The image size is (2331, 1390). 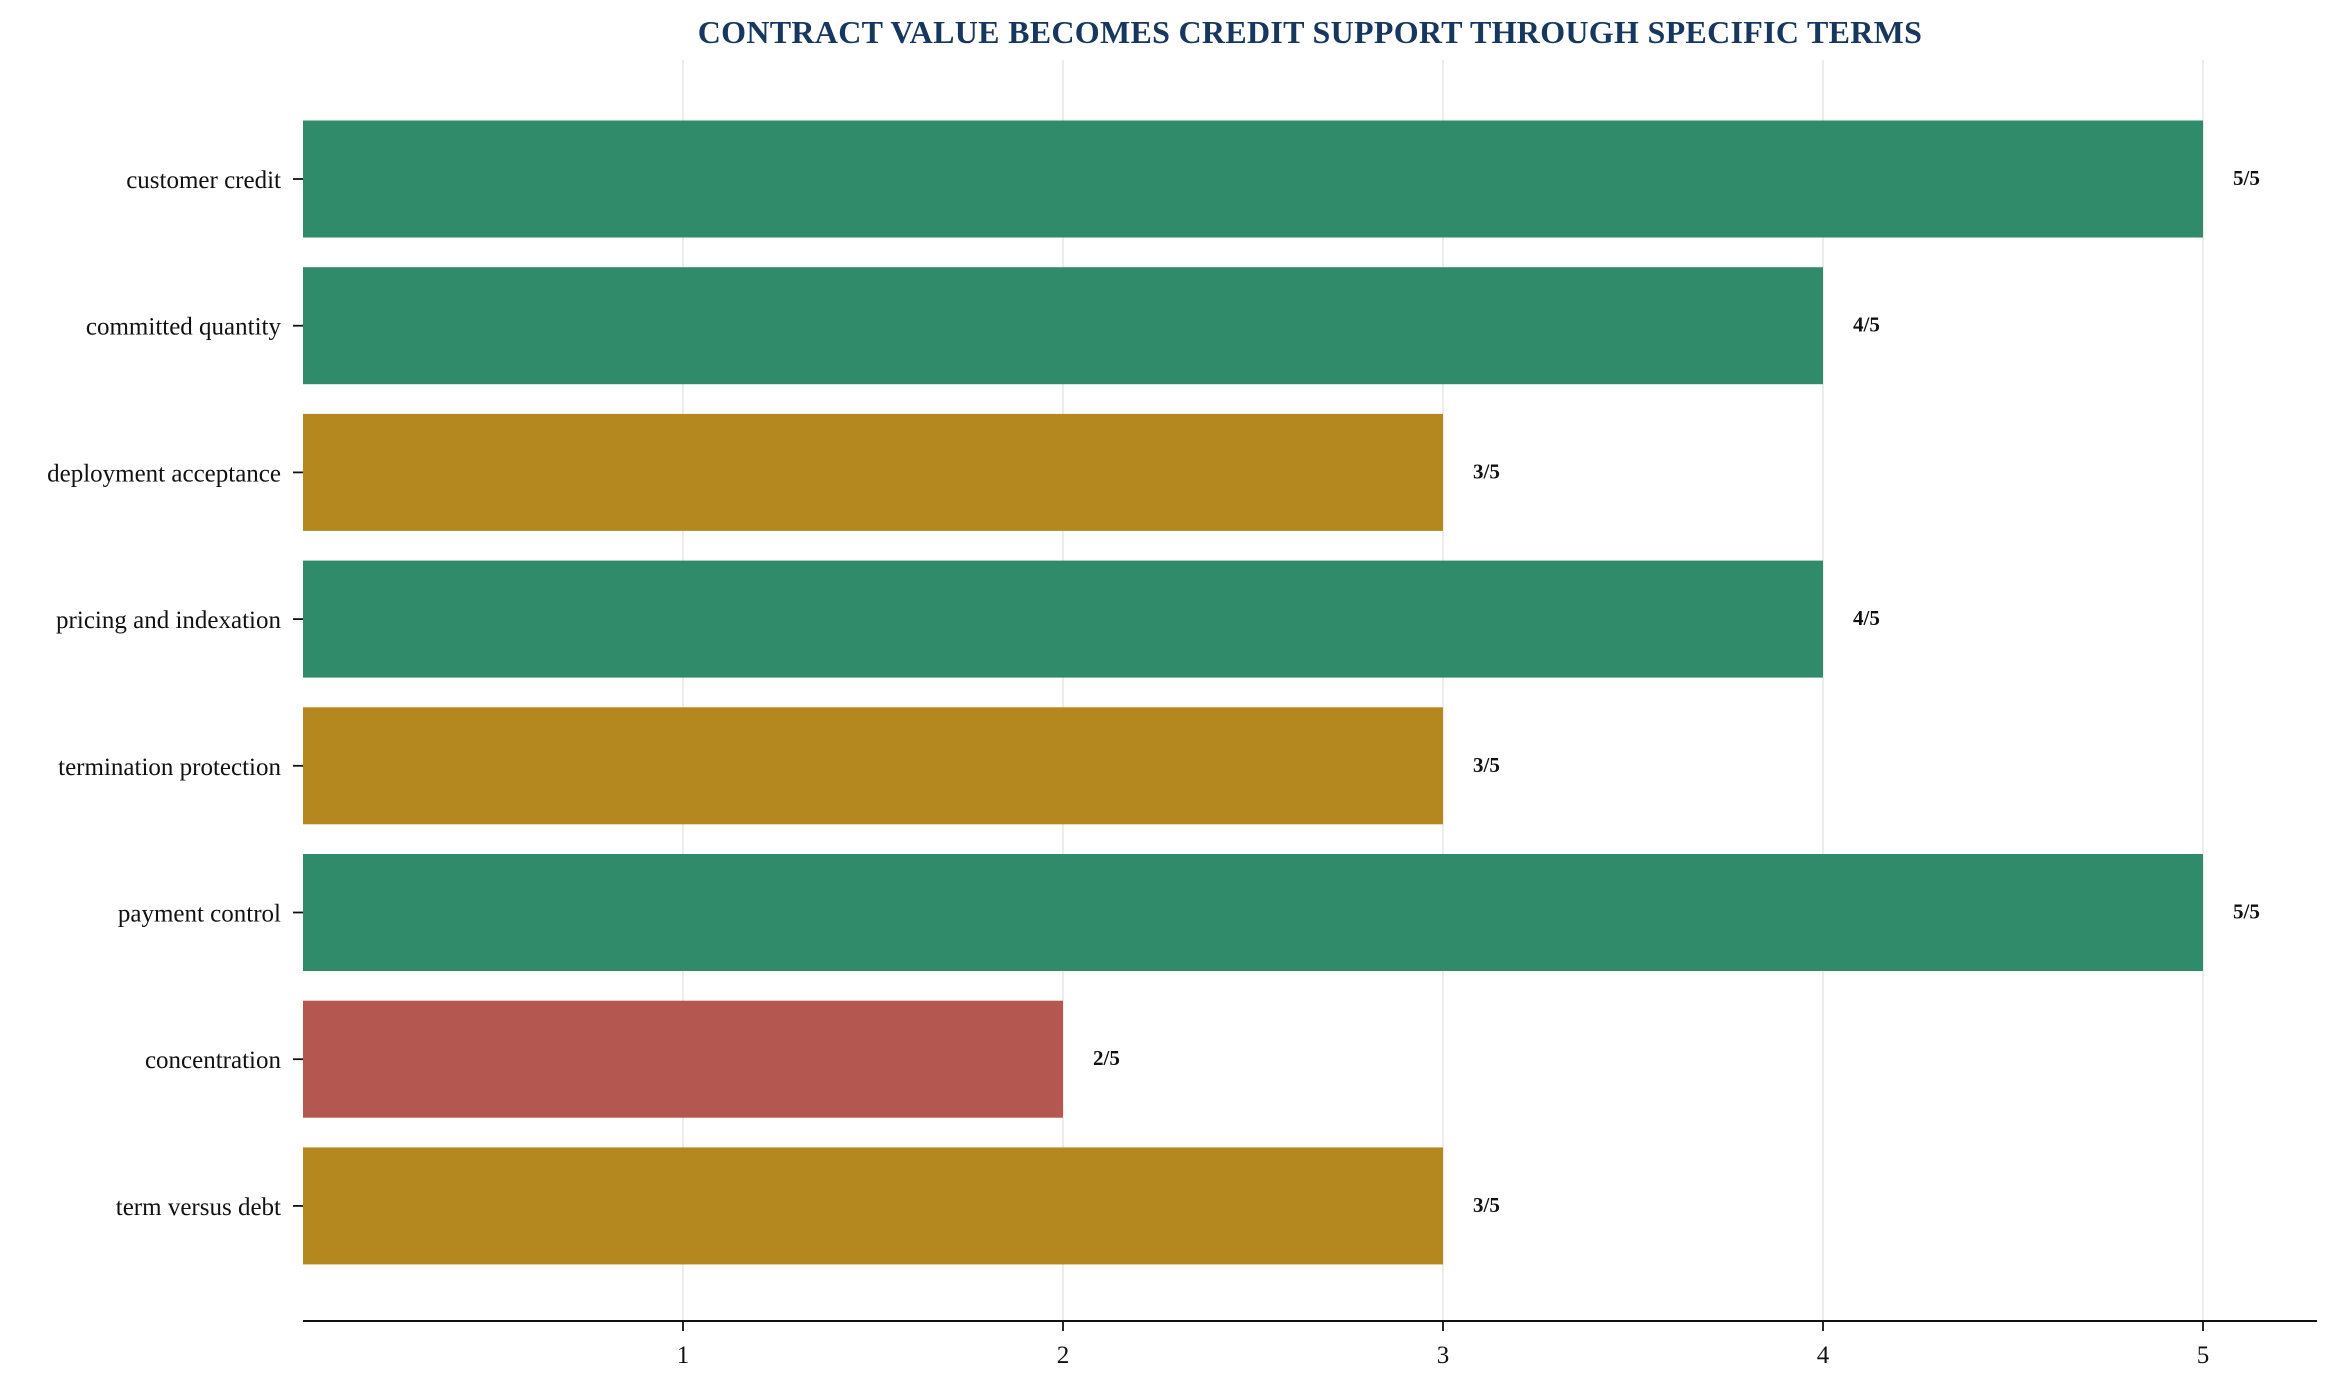 I want to click on category-label: concentration, so click(x=213, y=1060).